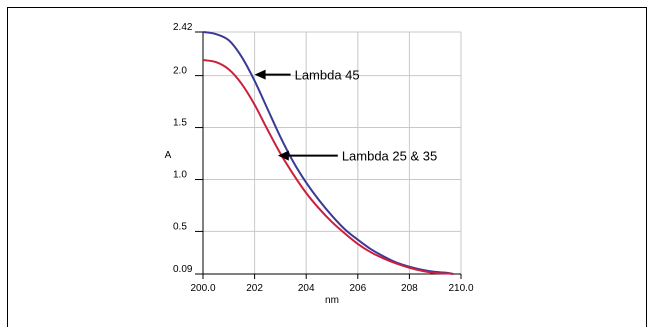 The image size is (655, 328). What do you see at coordinates (183, 269) in the screenshot?
I see `y-tick-label: 0.09` at bounding box center [183, 269].